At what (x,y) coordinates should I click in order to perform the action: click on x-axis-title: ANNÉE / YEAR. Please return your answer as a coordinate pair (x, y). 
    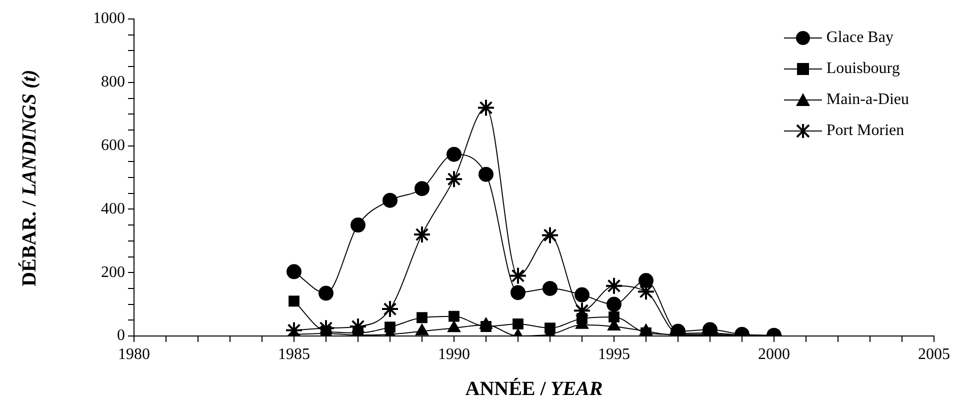
    Looking at the image, I should click on (534, 389).